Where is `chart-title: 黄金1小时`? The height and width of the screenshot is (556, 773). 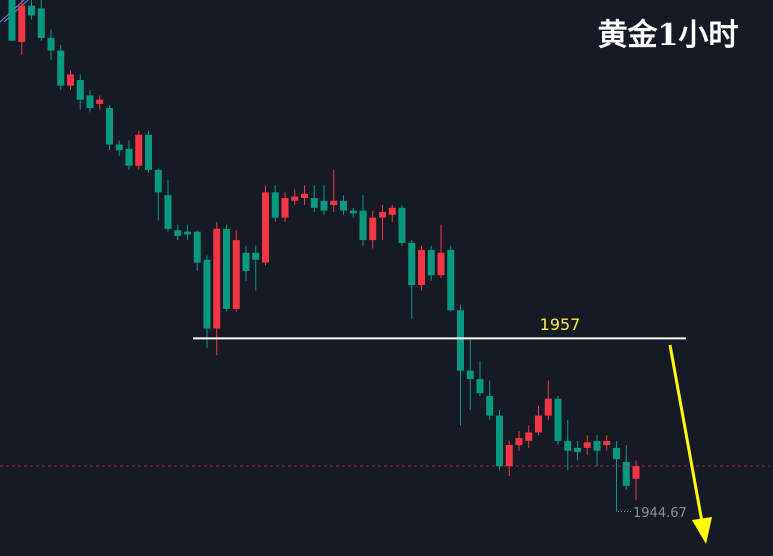
chart-title: 黄金1小时 is located at coordinates (668, 35).